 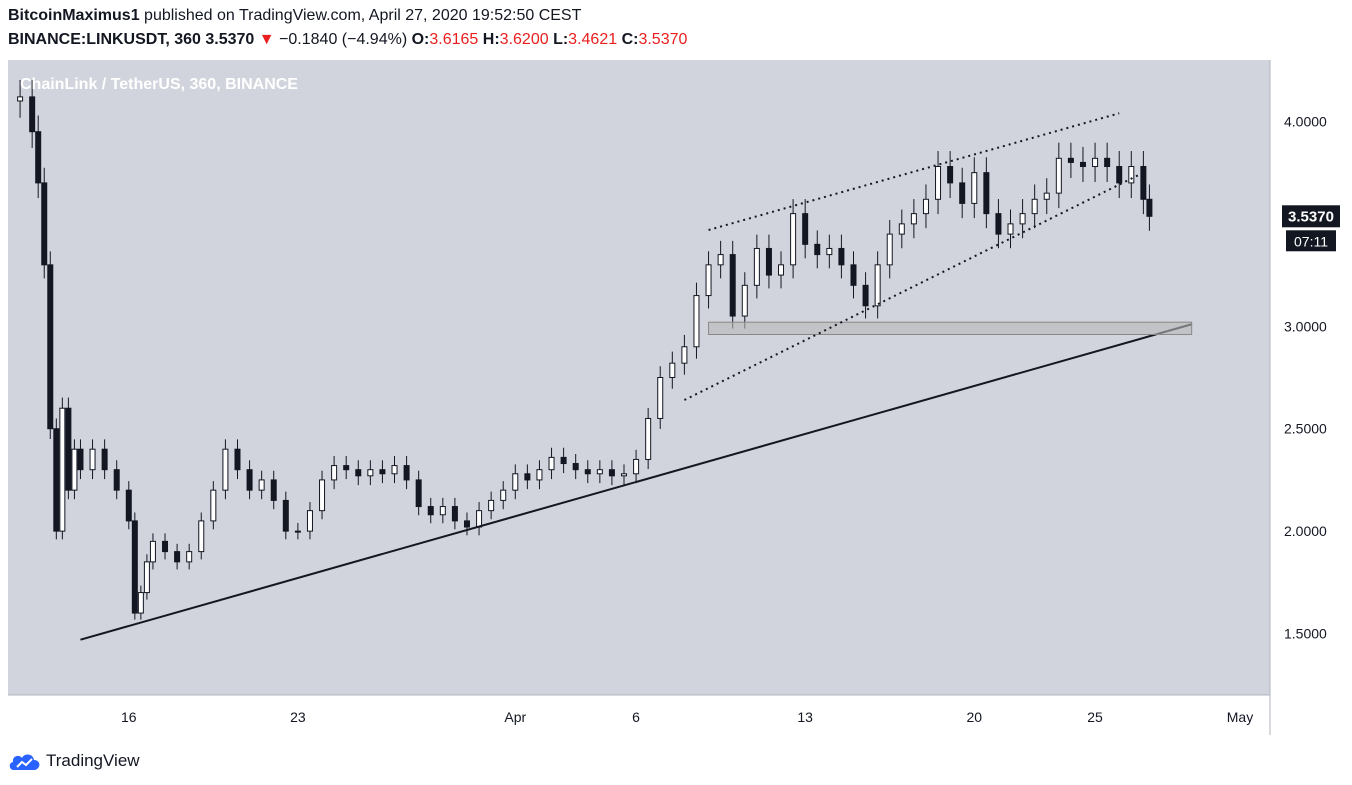 What do you see at coordinates (515, 717) in the screenshot?
I see `time-tick-label: Apr` at bounding box center [515, 717].